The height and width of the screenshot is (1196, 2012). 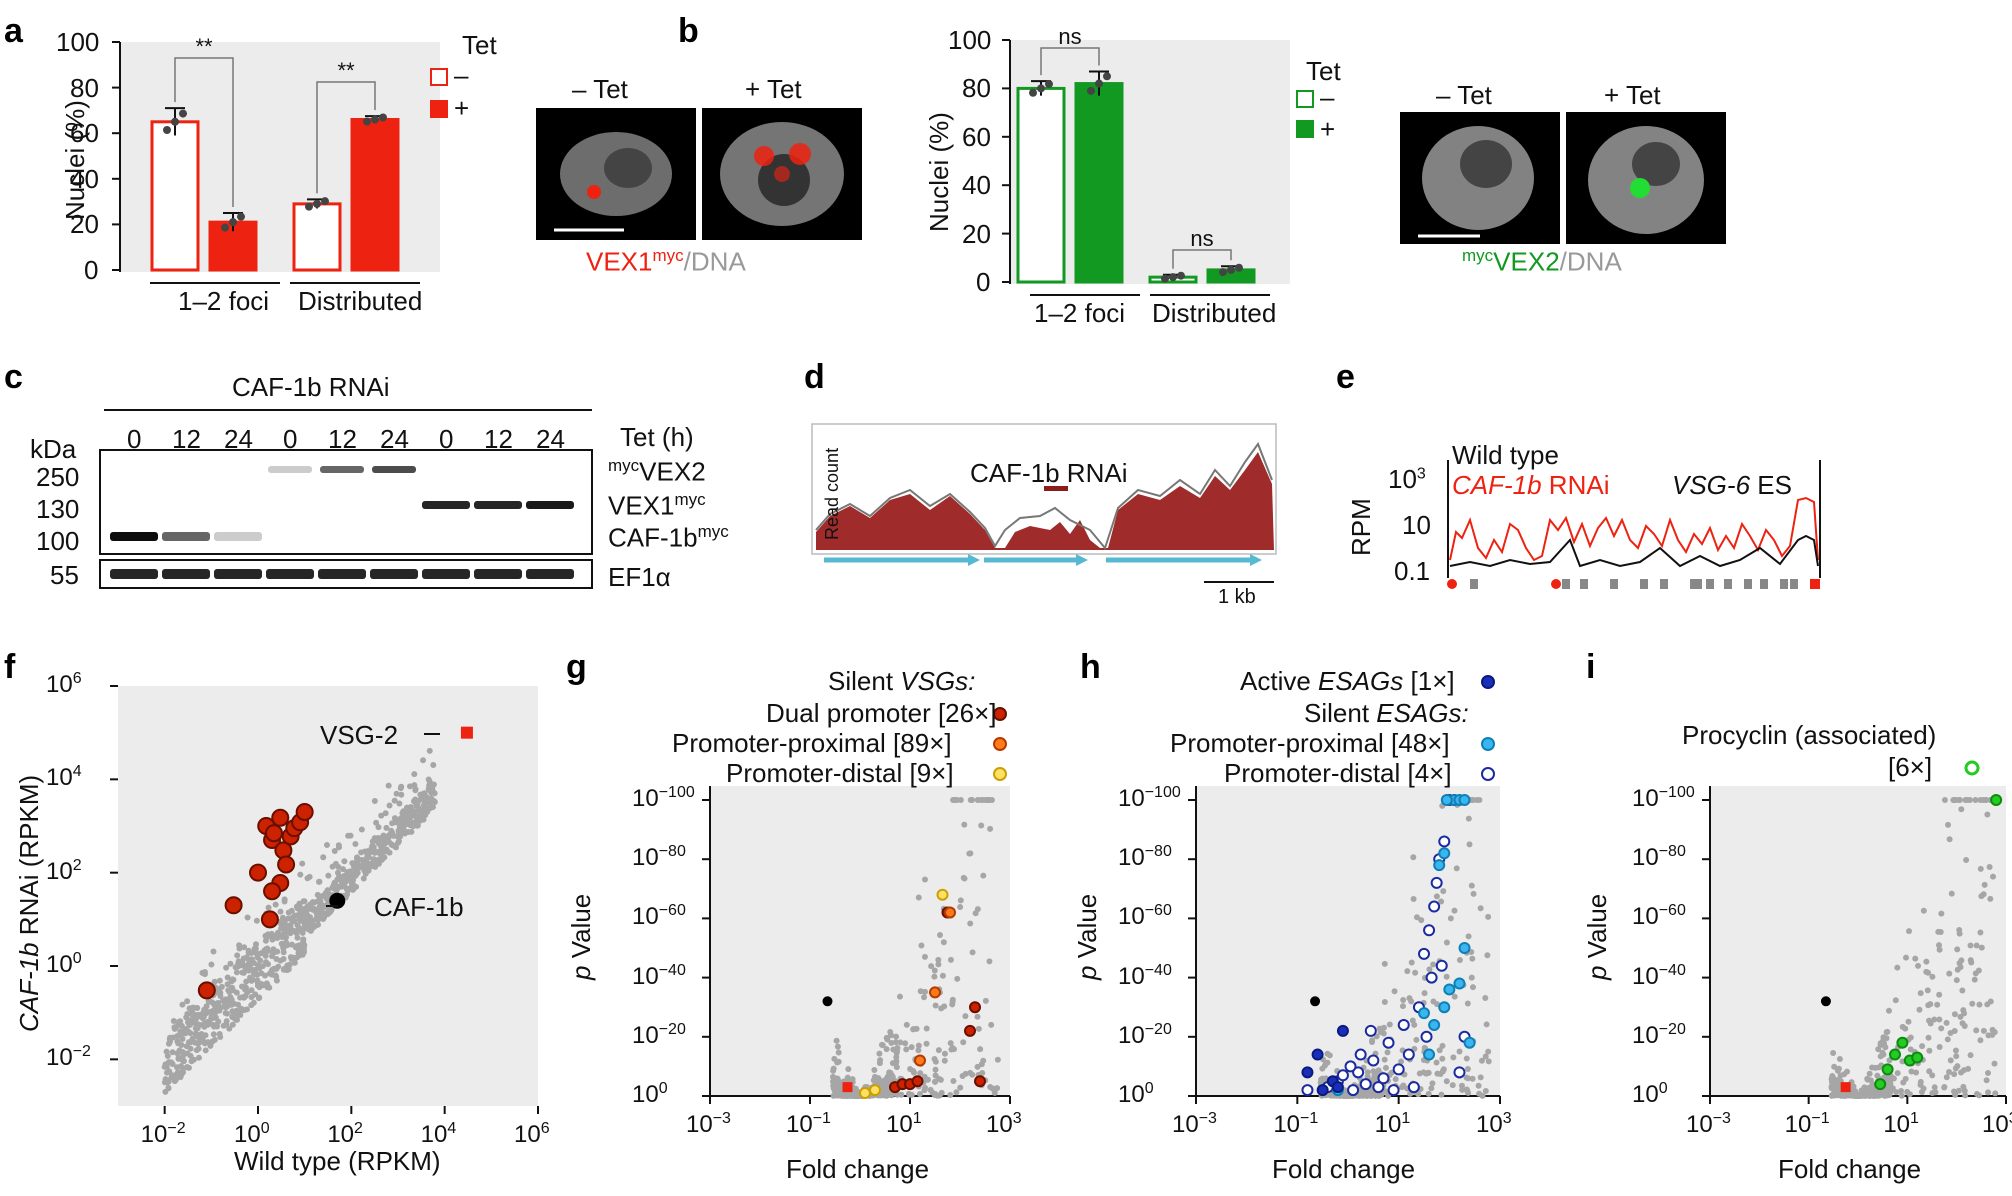 I want to click on panel-f-xlabel: Wild type (RPKM), so click(x=337, y=1161).